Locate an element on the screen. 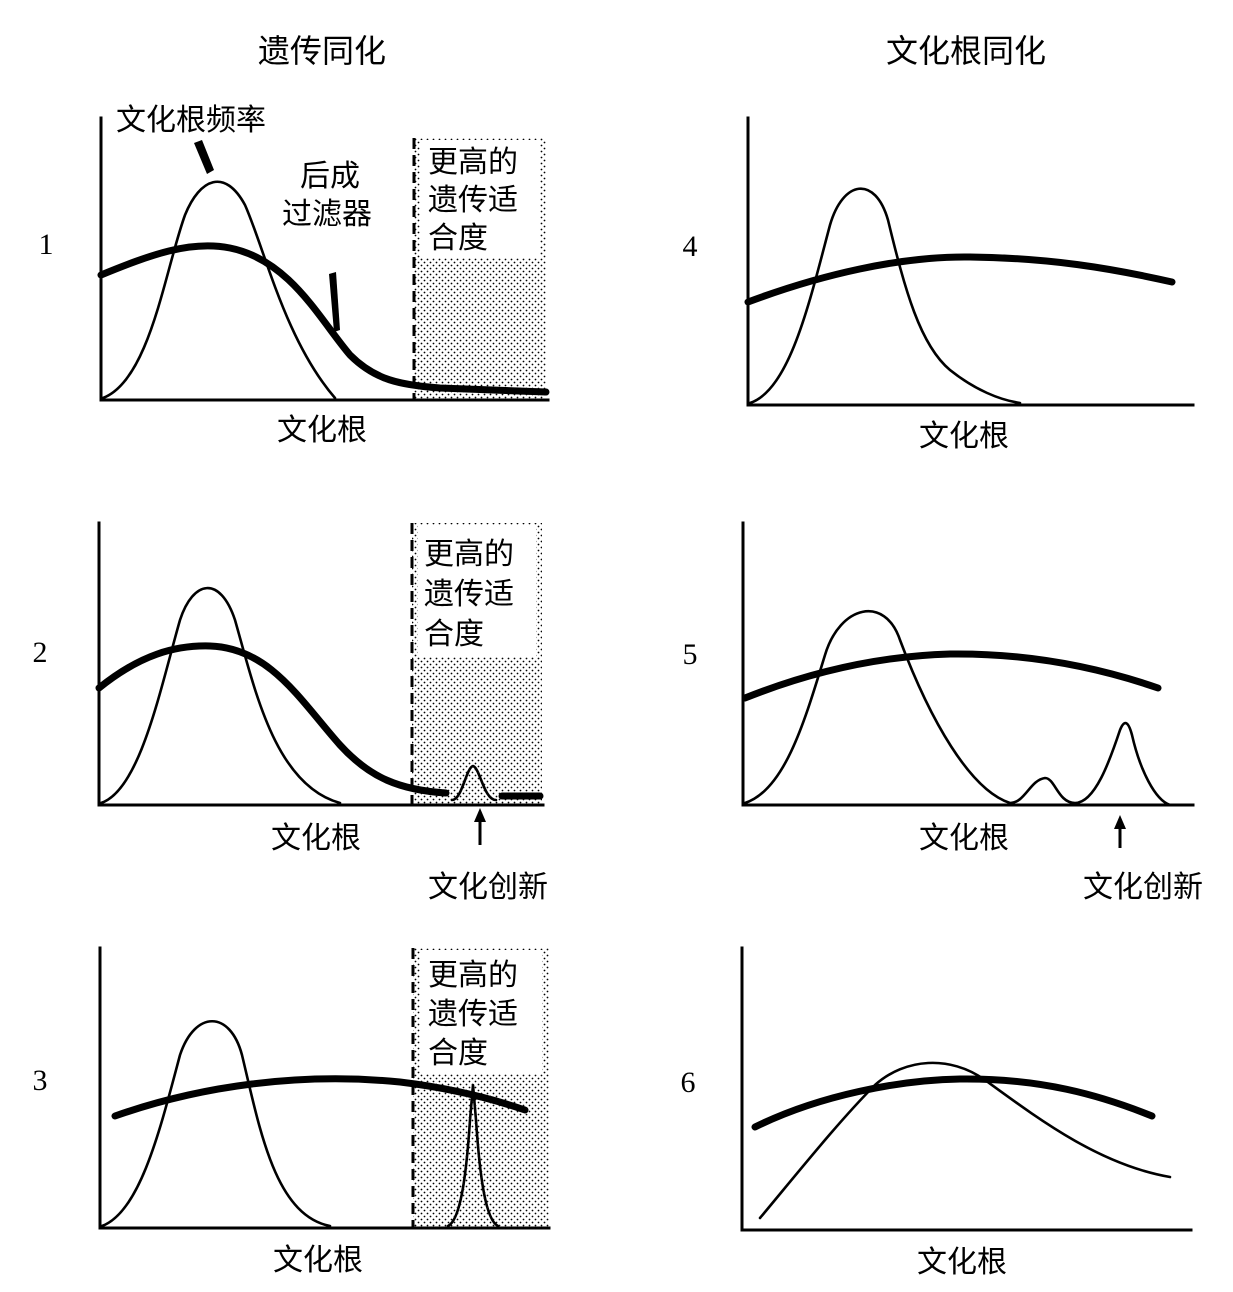 The image size is (1233, 1292). left-column-title: 遗传同化 is located at coordinates (322, 51).